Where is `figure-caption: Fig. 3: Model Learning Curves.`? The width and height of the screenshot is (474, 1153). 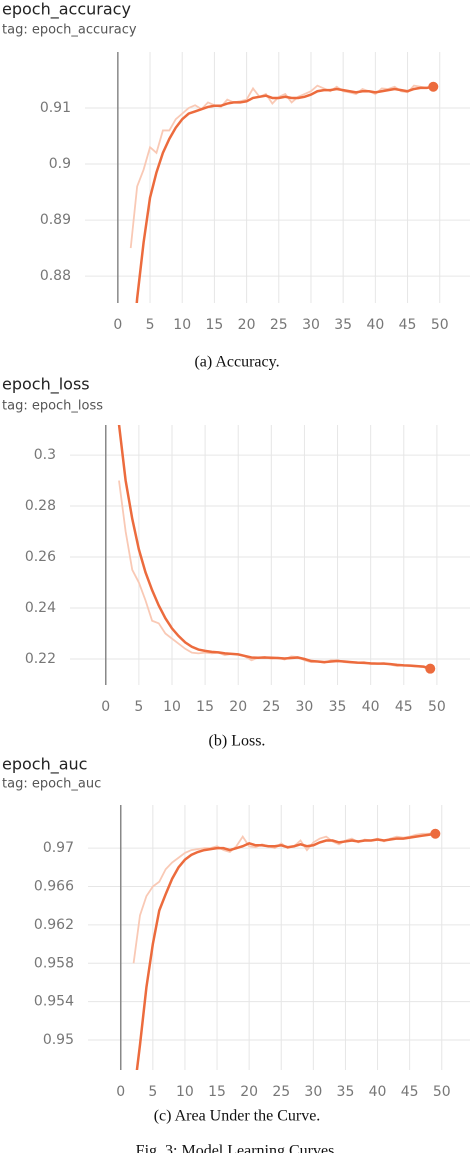
figure-caption: Fig. 3: Model Learning Curves. is located at coordinates (237, 1148).